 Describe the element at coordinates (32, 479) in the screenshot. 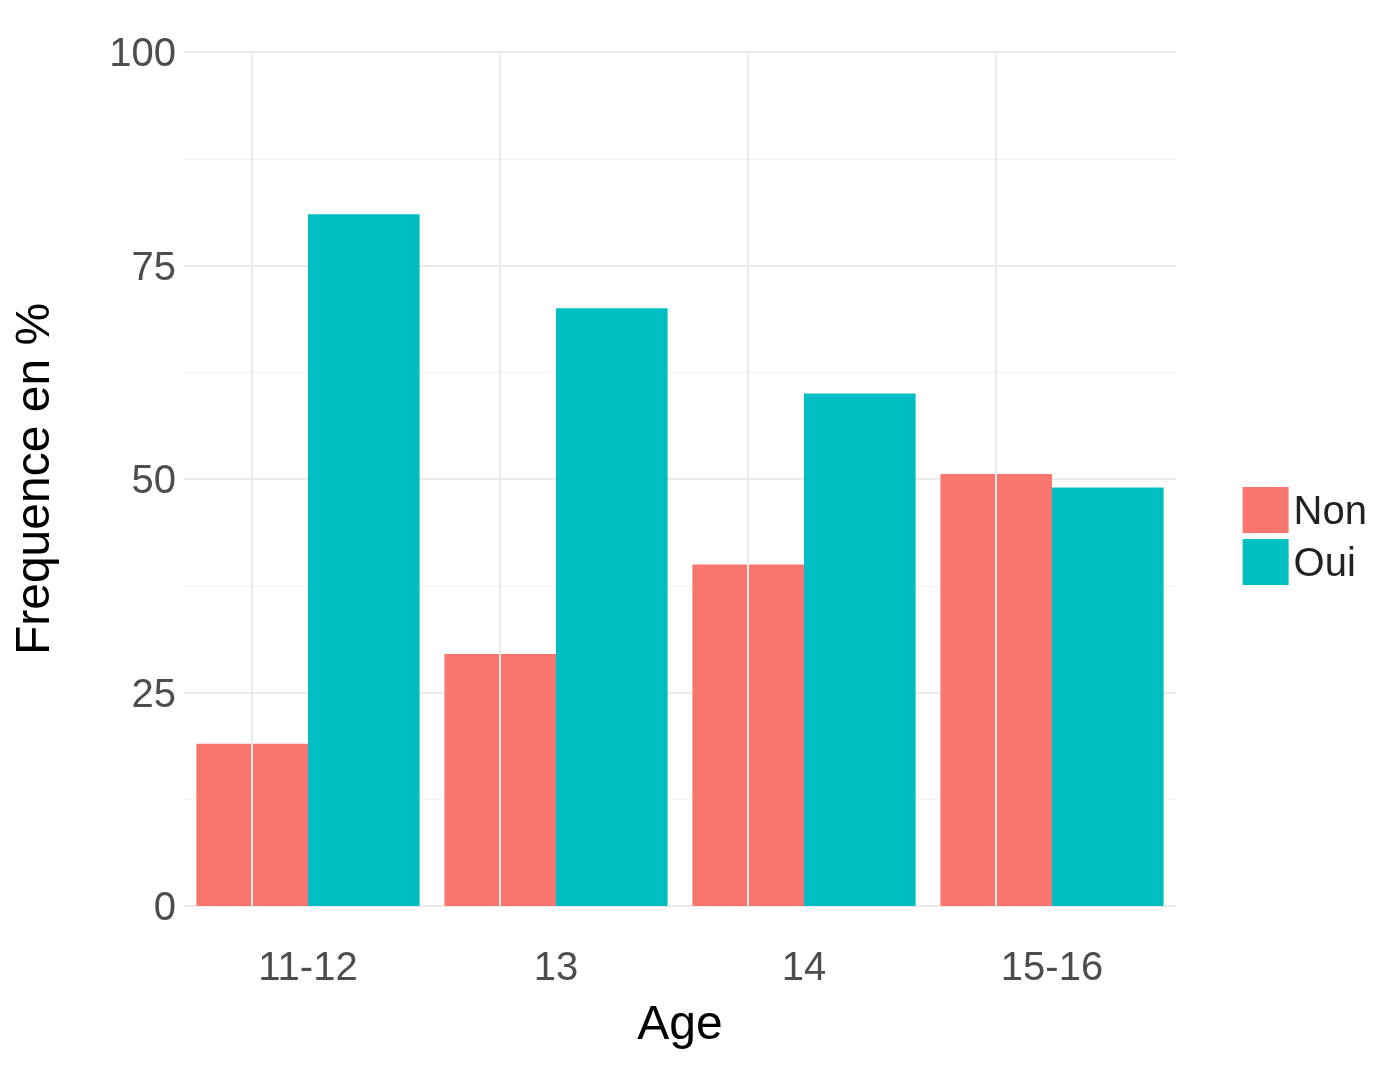

I see `y-axis-title: Frequence en %` at that location.